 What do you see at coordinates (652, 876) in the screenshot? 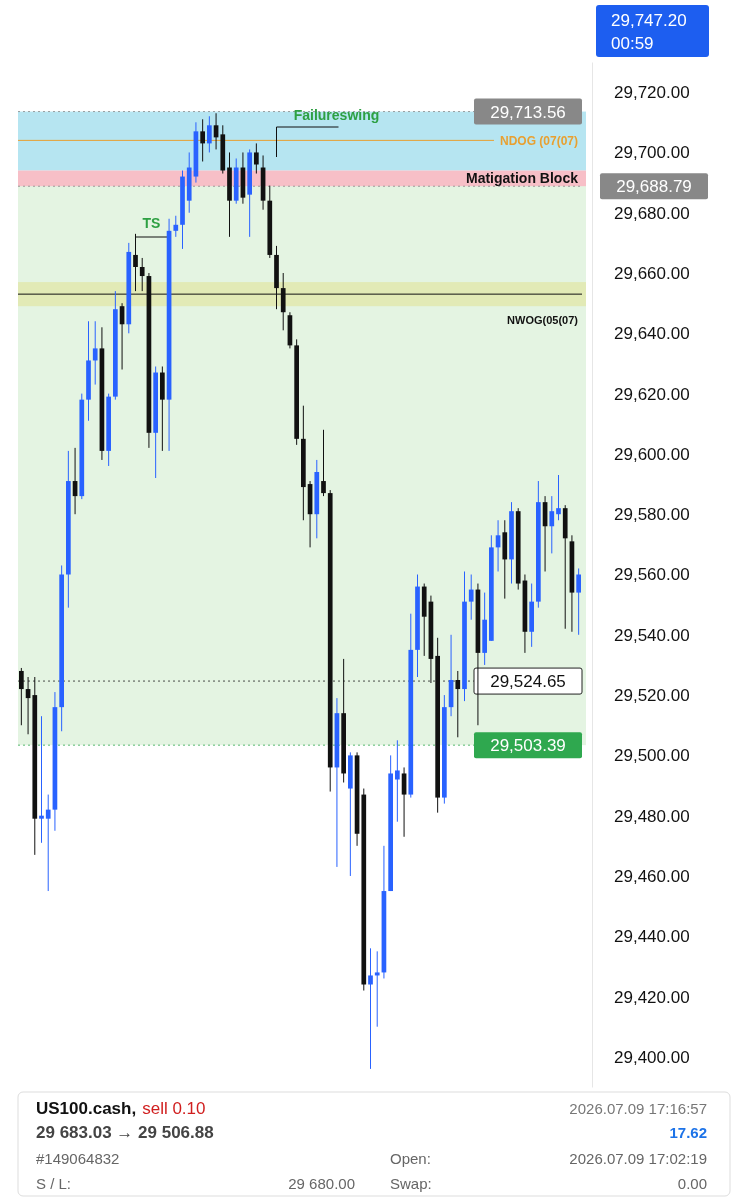
I see `y-tick-label: 29,460.00` at bounding box center [652, 876].